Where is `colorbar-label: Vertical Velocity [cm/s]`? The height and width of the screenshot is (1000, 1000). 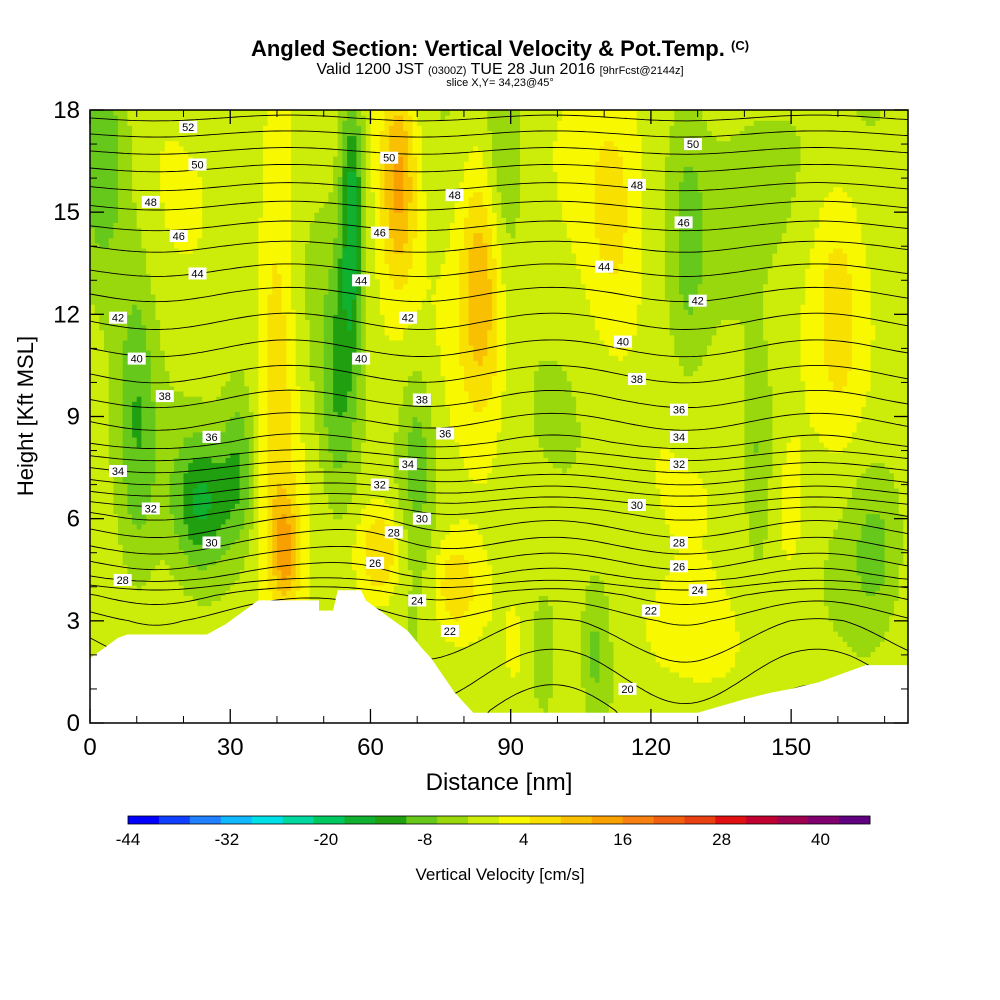 colorbar-label: Vertical Velocity [cm/s] is located at coordinates (499, 874).